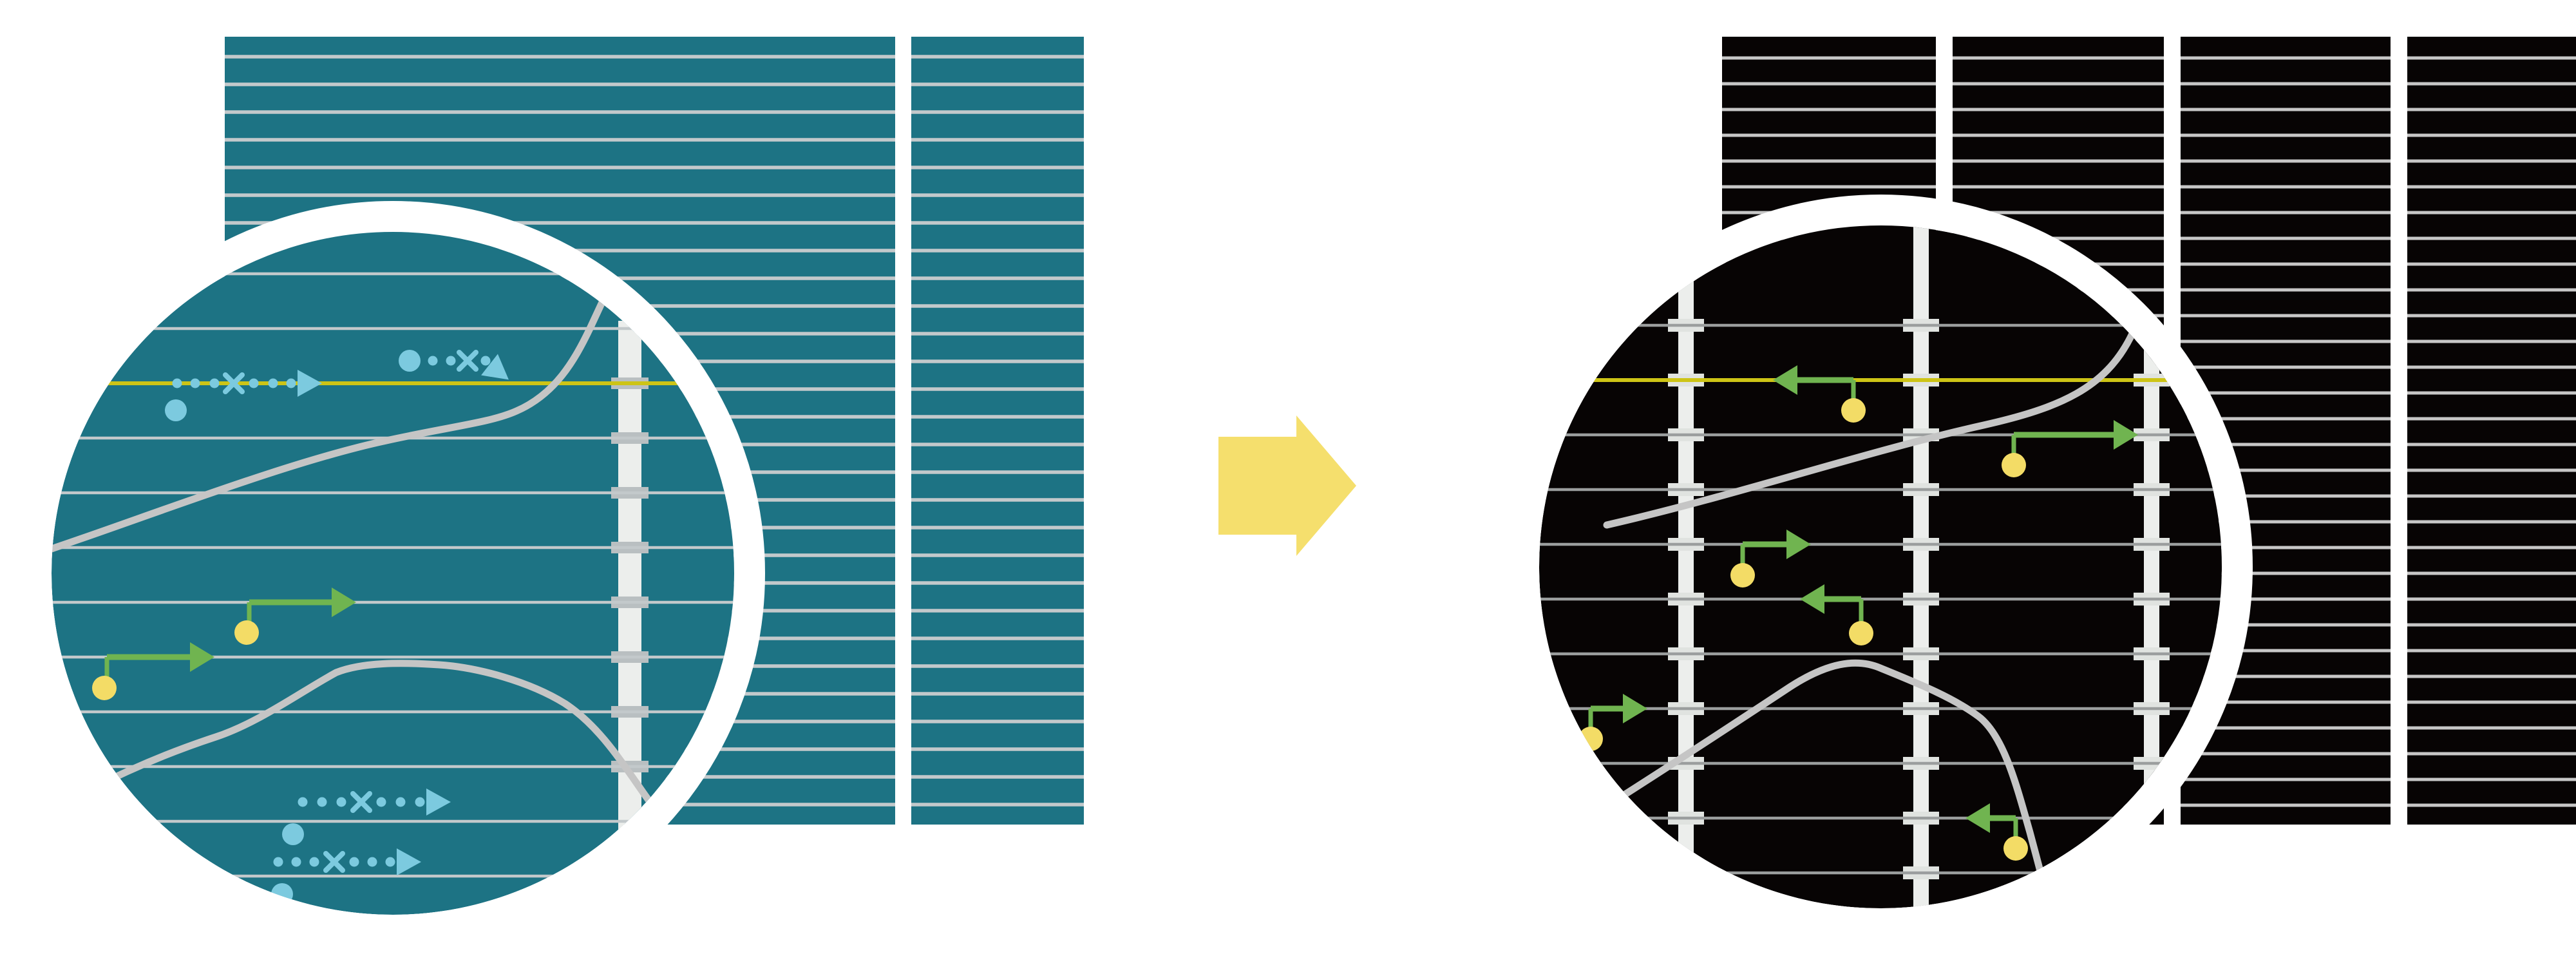 The width and height of the screenshot is (2576, 974). What do you see at coordinates (629, 576) in the screenshot?
I see `busbar` at bounding box center [629, 576].